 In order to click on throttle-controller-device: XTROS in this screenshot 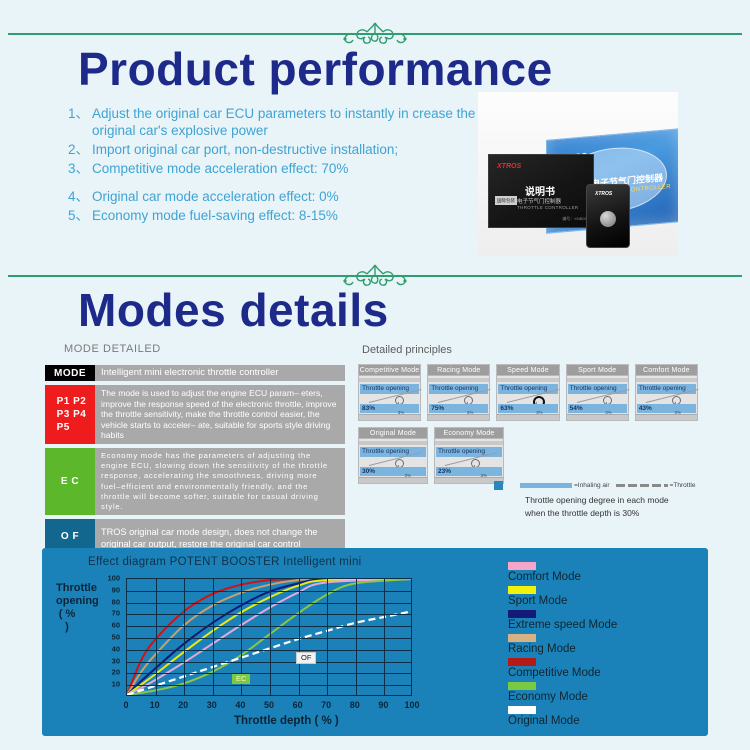, I will do `click(608, 216)`.